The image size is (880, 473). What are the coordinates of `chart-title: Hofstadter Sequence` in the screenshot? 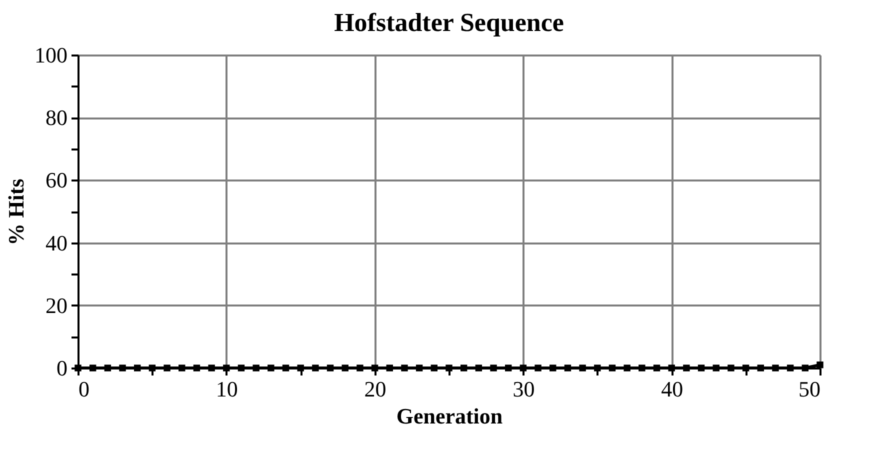 It's located at (449, 22).